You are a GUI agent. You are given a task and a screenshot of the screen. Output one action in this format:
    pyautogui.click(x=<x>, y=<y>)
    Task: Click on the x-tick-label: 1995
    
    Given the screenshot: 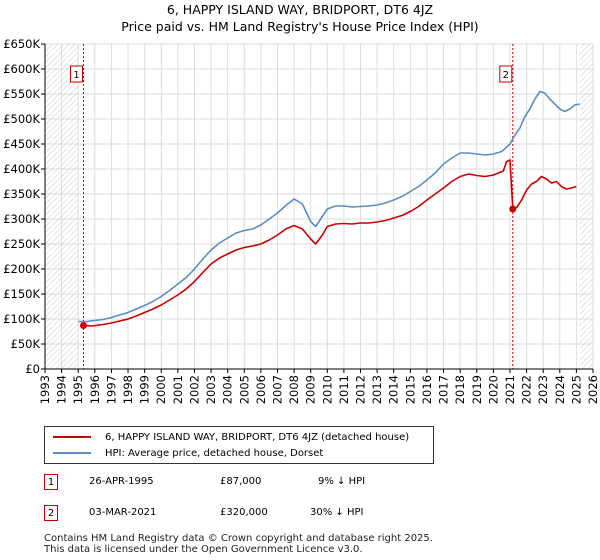 What is the action you would take?
    pyautogui.click(x=78, y=389)
    